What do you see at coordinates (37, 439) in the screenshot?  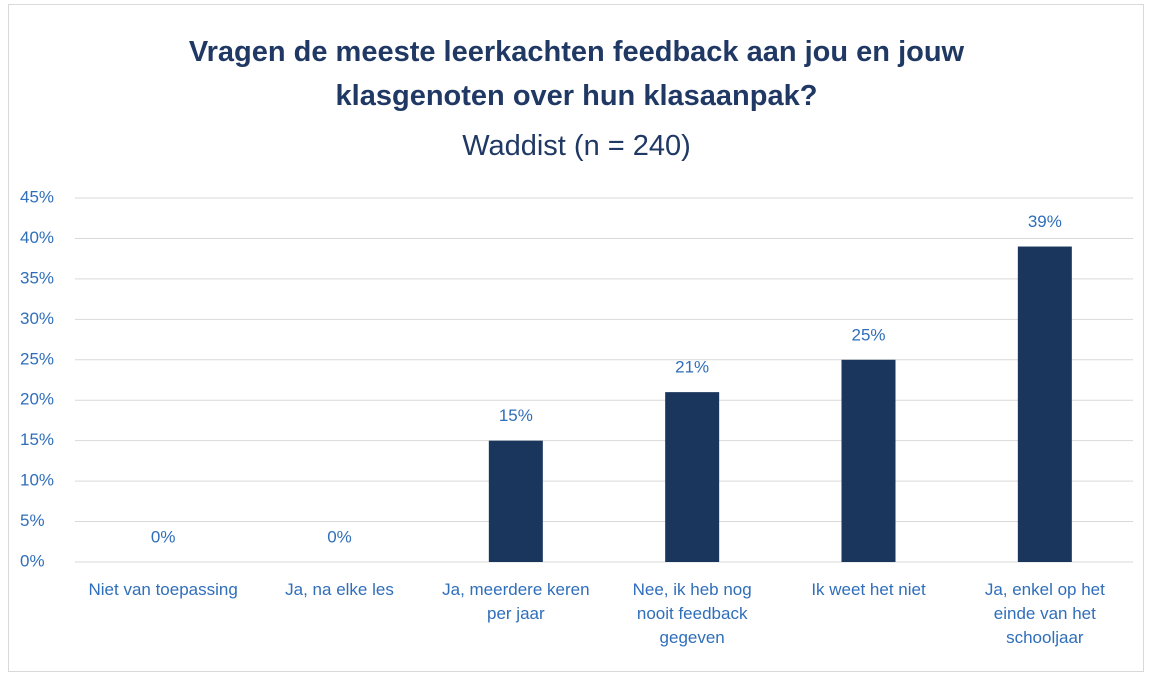 I see `y-tick-label: 15%` at bounding box center [37, 439].